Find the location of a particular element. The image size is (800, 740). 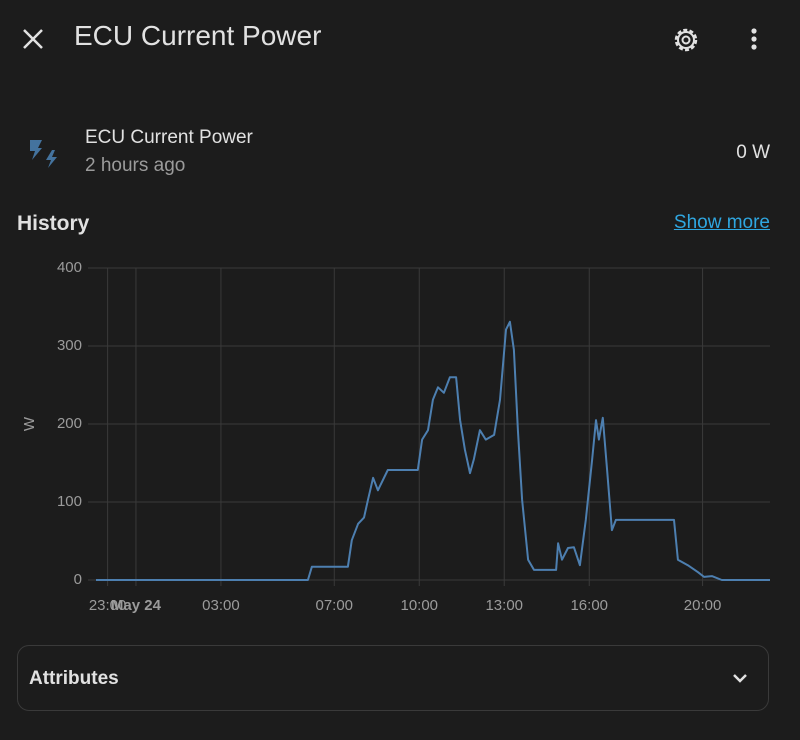

entity-name: ECU Current Power is located at coordinates (169, 137).